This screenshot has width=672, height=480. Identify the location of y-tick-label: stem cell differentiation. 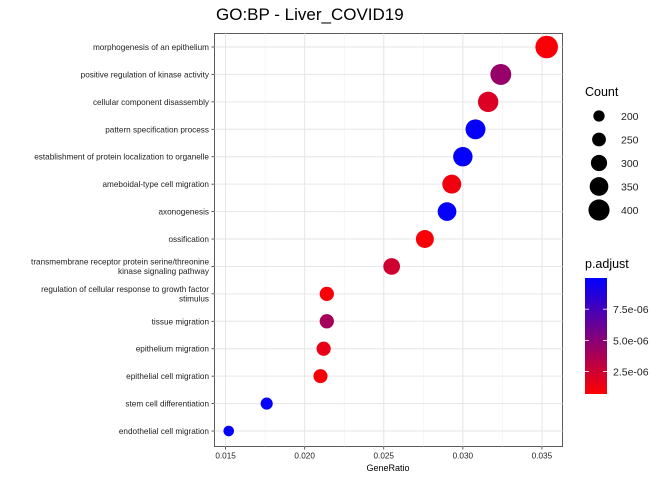
(167, 404).